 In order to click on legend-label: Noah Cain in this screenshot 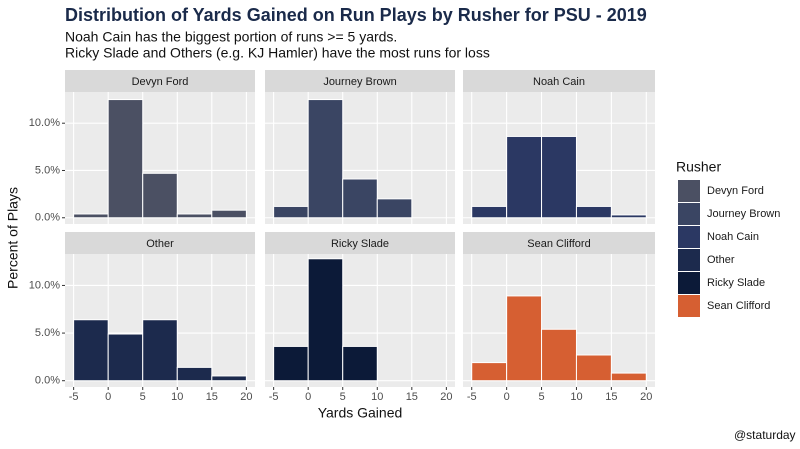, I will do `click(733, 237)`.